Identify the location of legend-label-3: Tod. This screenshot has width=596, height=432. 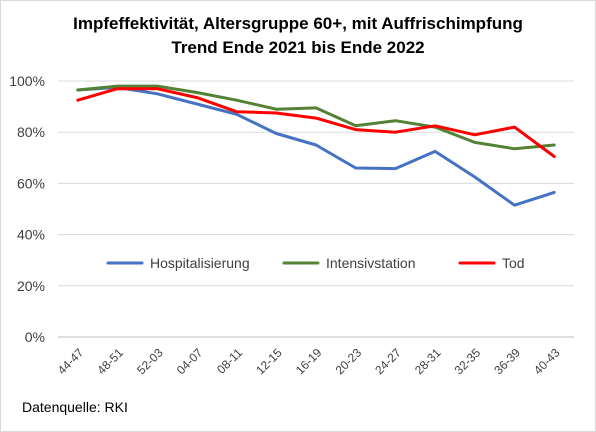
(513, 263).